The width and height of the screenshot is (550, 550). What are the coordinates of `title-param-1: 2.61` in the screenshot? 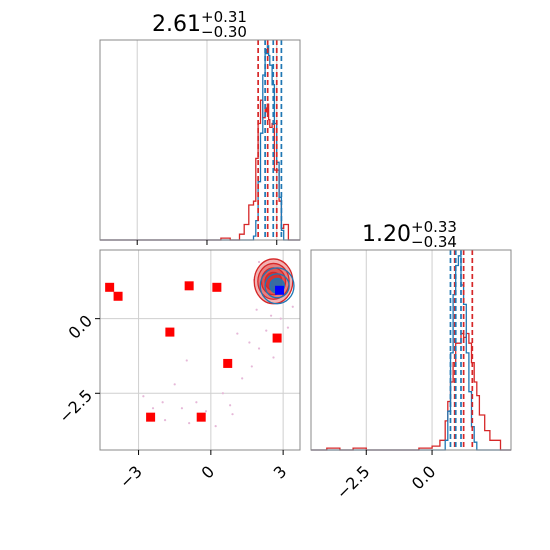 It's located at (176, 24).